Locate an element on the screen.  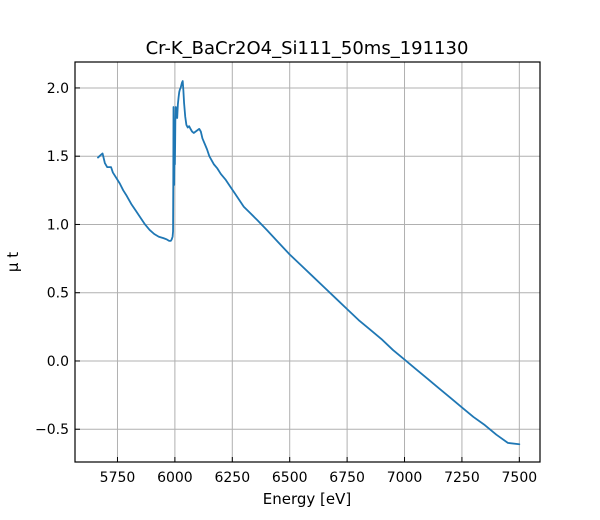
x-tick-label: 5750 is located at coordinates (118, 478).